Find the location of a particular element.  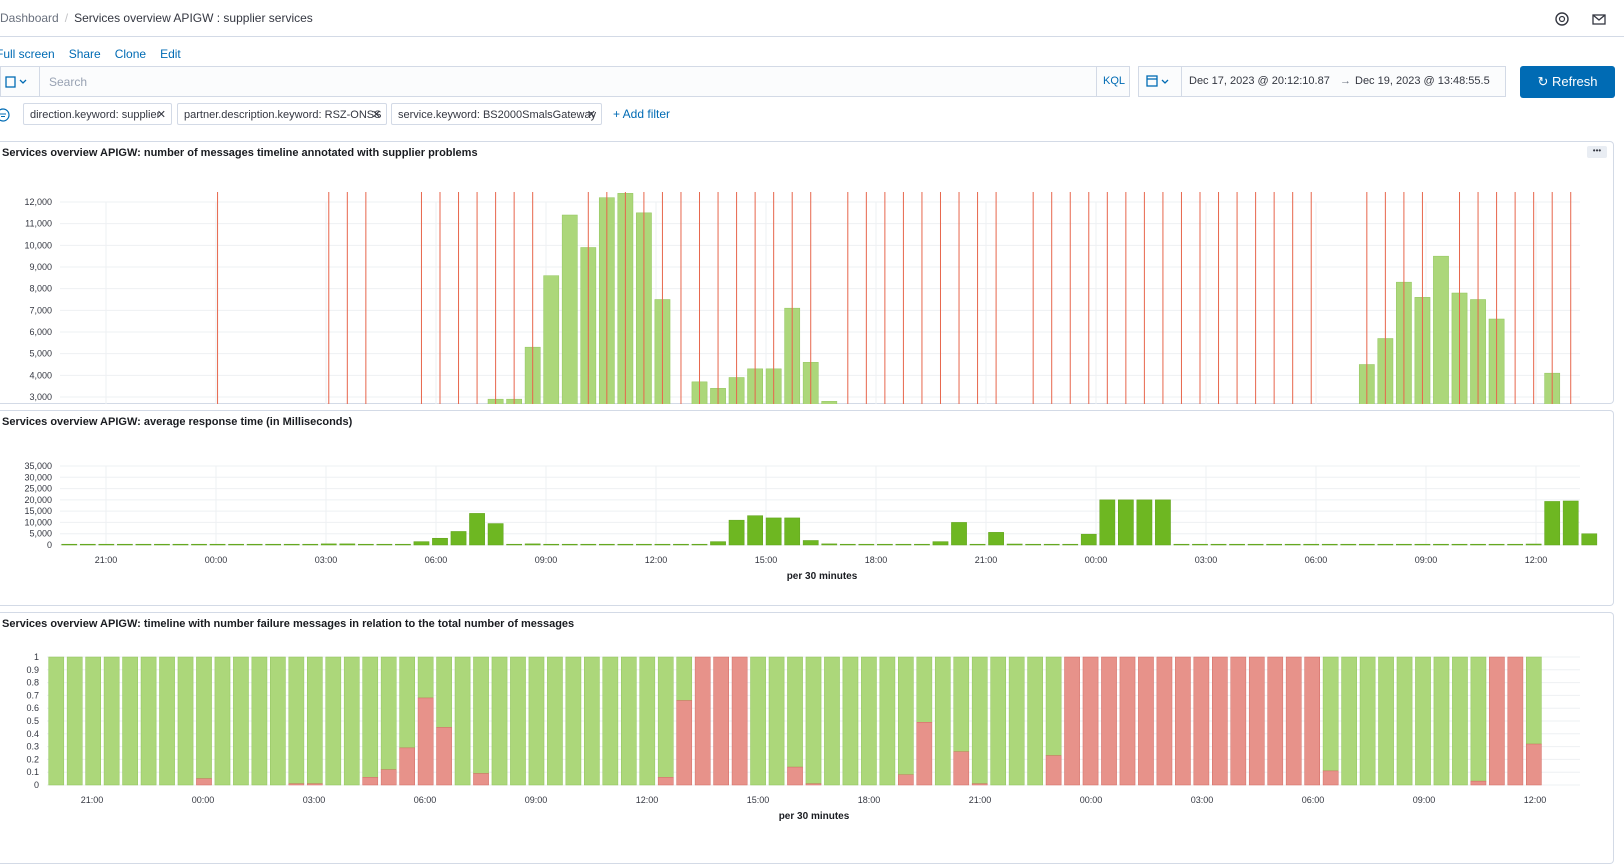

edit-link: Edit is located at coordinates (170, 54).